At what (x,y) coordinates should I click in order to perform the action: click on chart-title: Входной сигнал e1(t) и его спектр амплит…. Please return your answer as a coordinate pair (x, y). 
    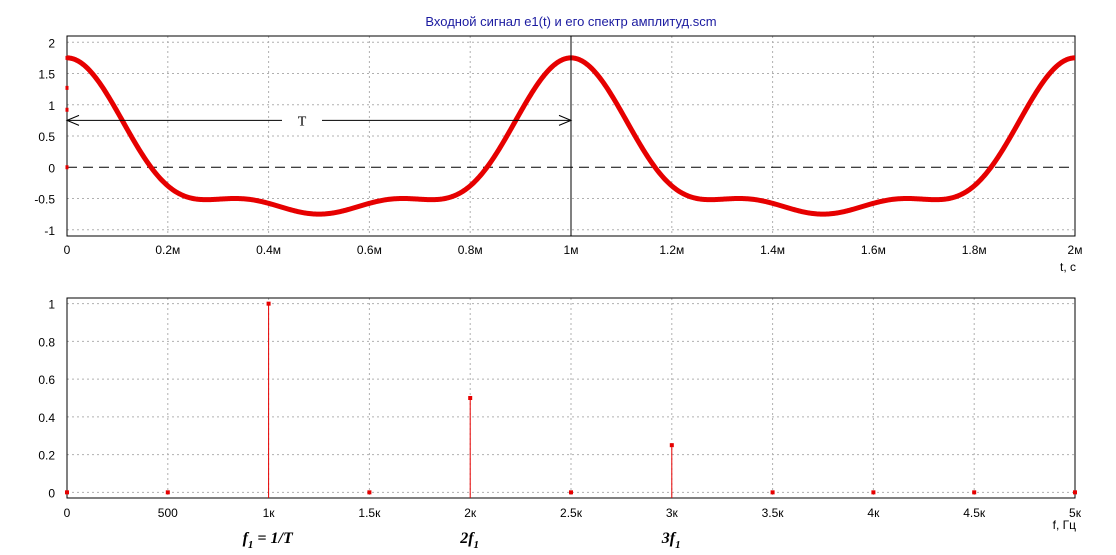
    Looking at the image, I should click on (570, 21).